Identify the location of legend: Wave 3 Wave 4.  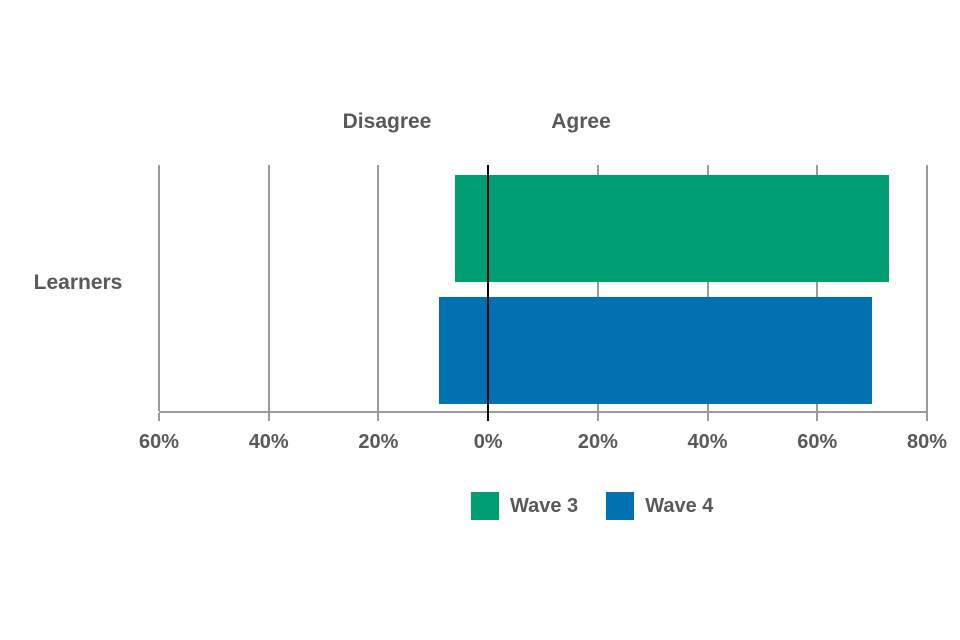
(592, 506).